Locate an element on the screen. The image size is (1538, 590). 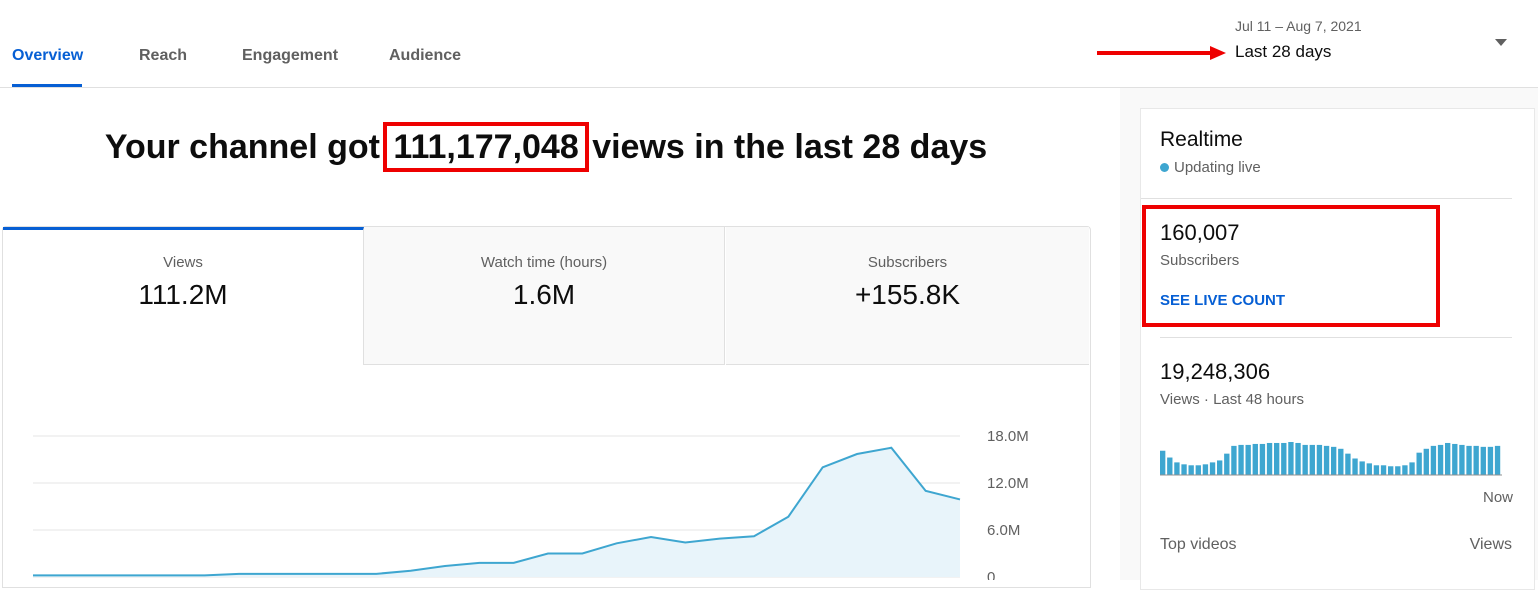
realtime-chart: Now is located at coordinates (1336, 474).